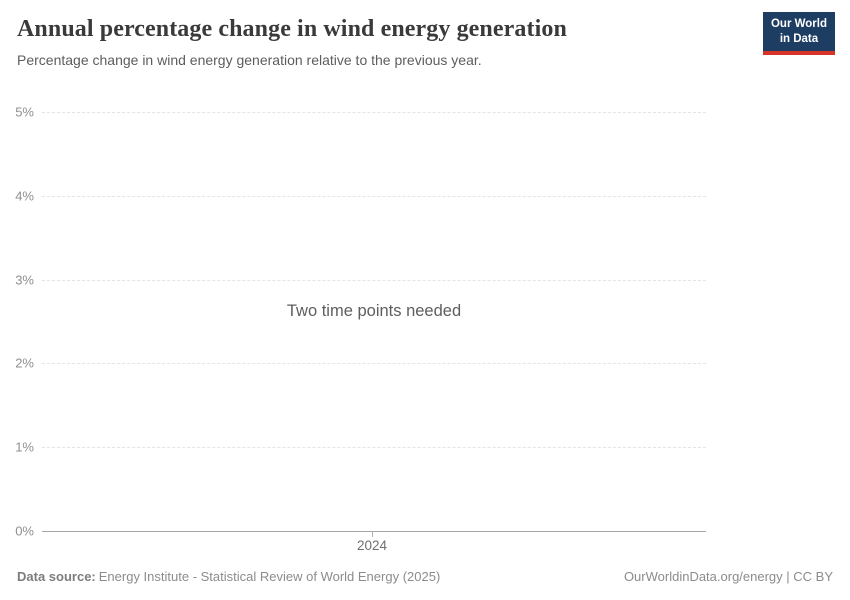 The image size is (850, 600). I want to click on y-axis-tick-label: 4%, so click(24, 196).